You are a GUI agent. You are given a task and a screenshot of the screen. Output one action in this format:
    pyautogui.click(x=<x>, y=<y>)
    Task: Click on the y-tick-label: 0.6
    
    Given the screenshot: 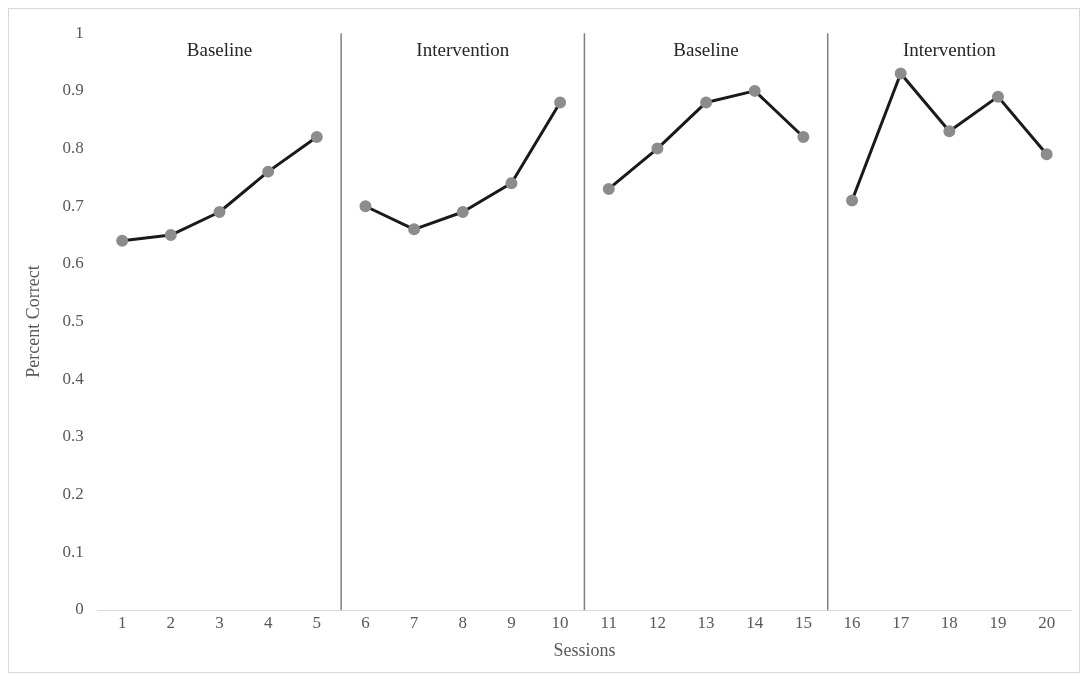 What is the action you would take?
    pyautogui.click(x=73, y=263)
    